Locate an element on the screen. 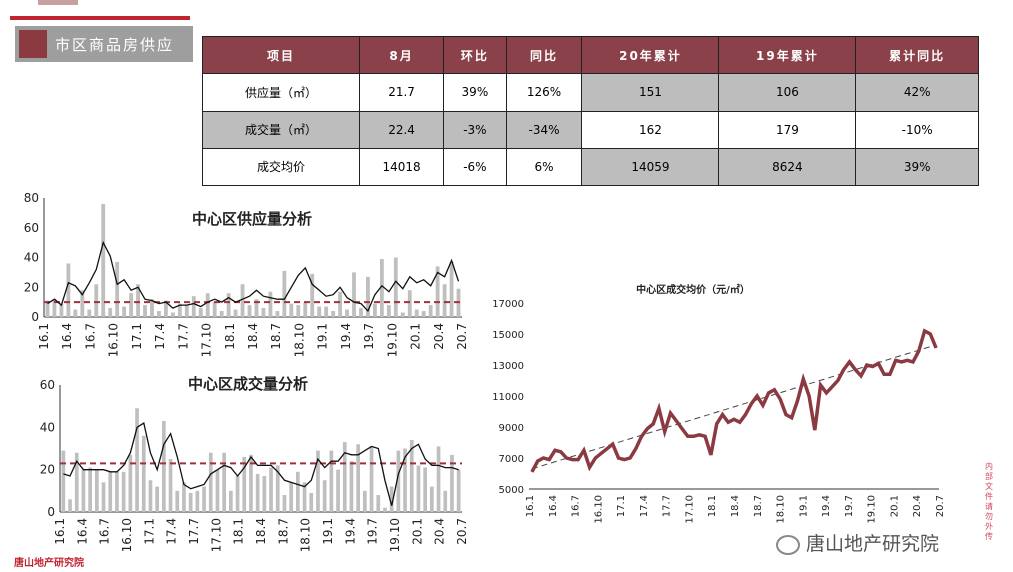 This screenshot has width=1013, height=572. watermark: 唐山地产研究院 is located at coordinates (857, 542).